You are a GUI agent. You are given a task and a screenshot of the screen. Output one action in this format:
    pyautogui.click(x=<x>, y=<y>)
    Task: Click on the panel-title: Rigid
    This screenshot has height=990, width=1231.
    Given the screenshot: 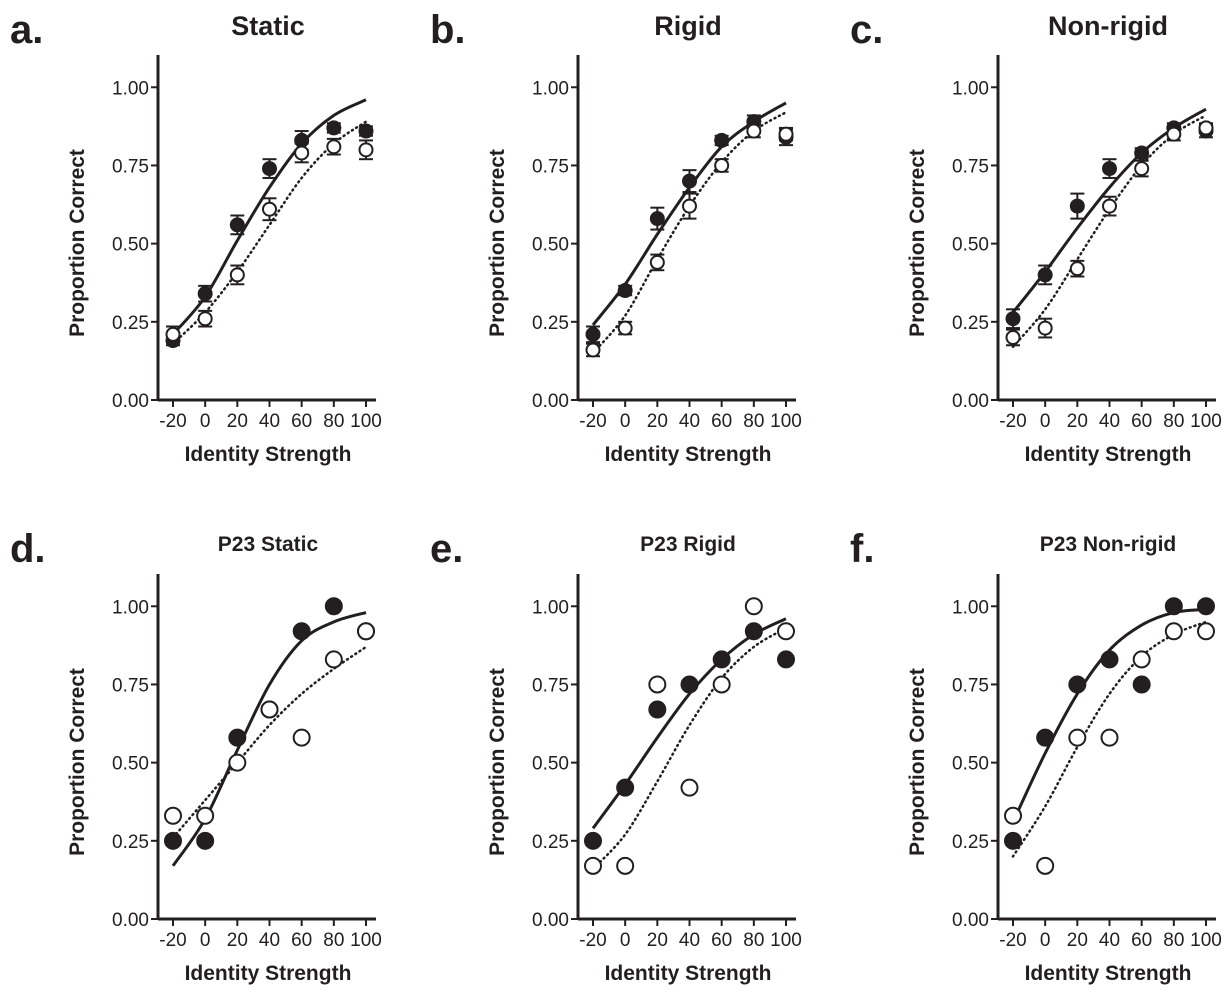 What is the action you would take?
    pyautogui.click(x=688, y=26)
    